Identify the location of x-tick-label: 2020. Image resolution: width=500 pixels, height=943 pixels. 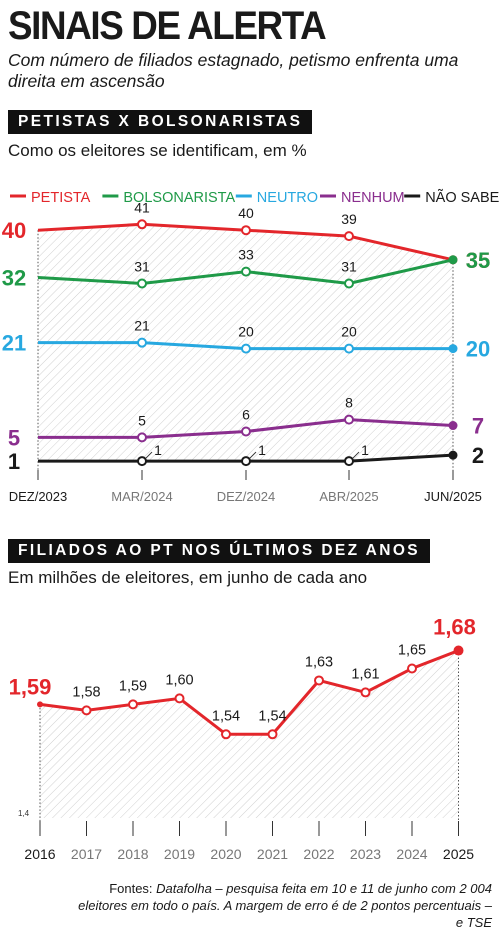
(225, 854).